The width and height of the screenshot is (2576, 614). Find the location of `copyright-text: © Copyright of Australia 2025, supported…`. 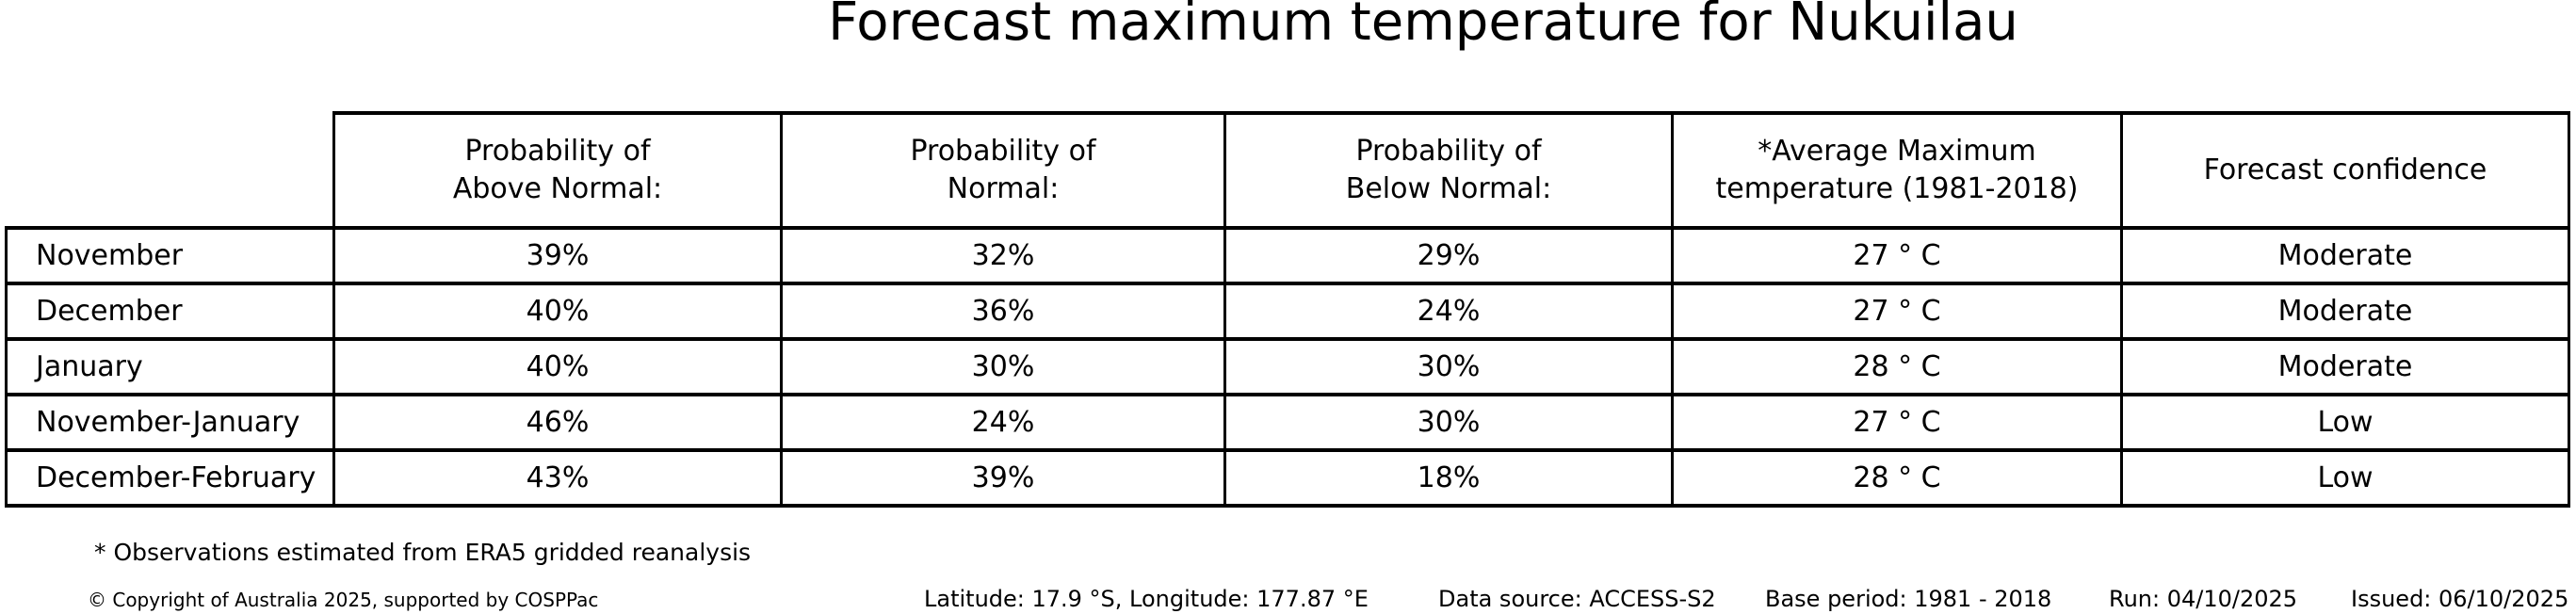

copyright-text: © Copyright of Australia 2025, supported… is located at coordinates (343, 600).